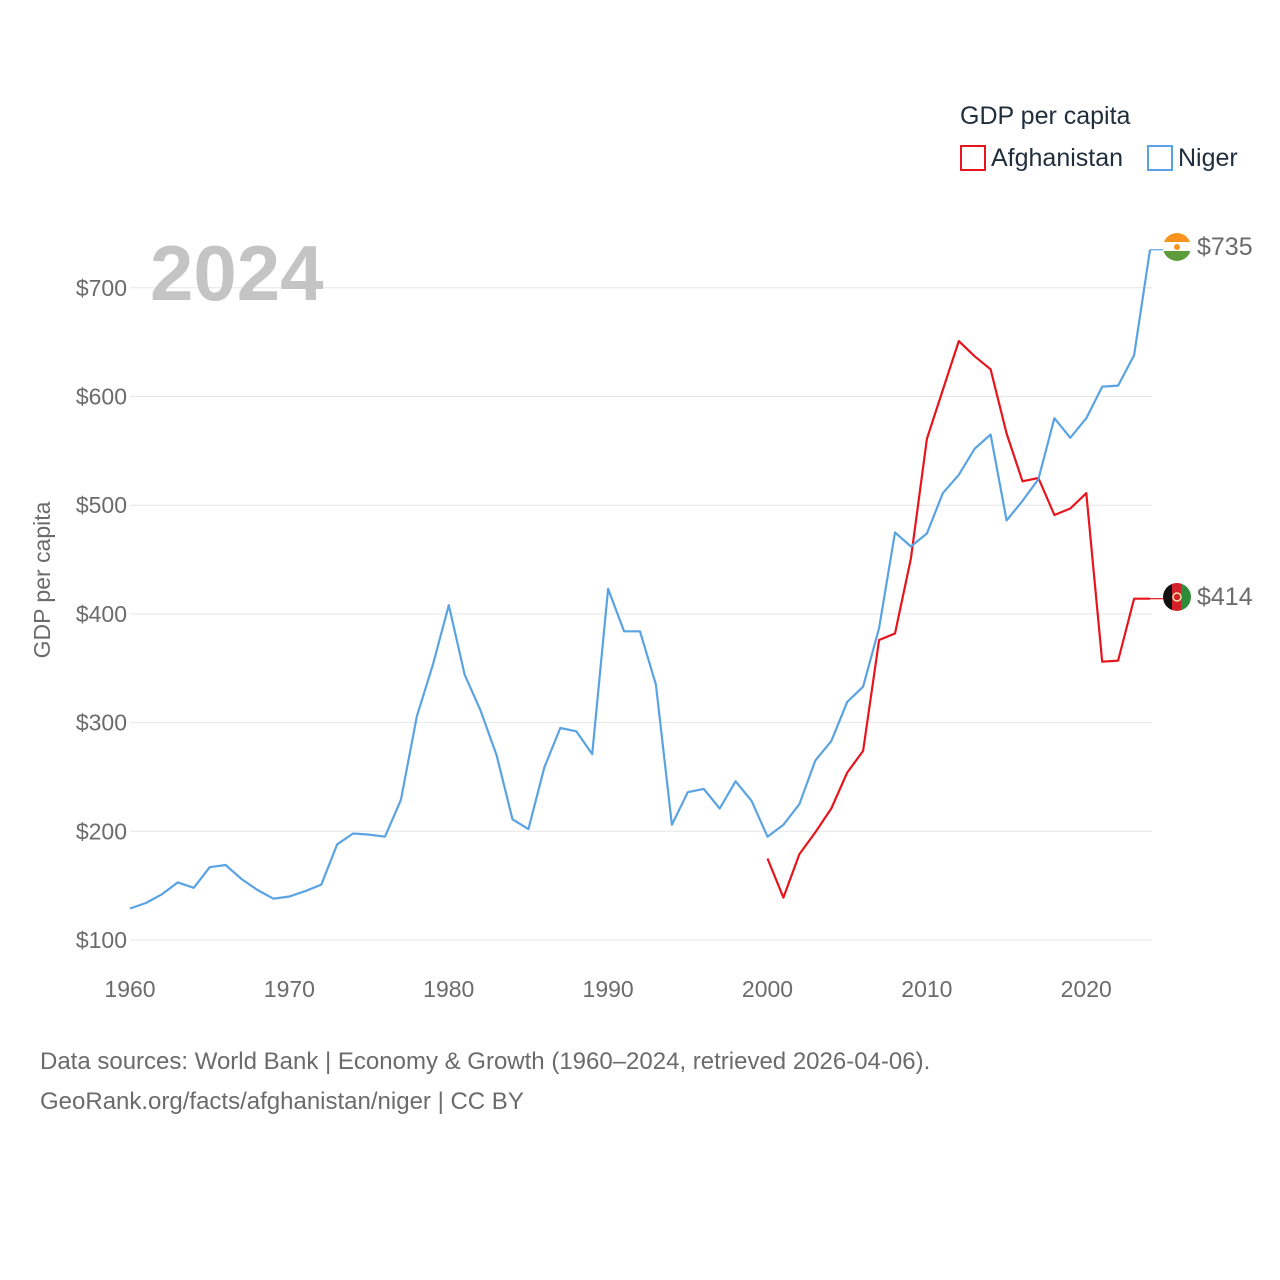 Image resolution: width=1280 pixels, height=1280 pixels. Describe the element at coordinates (289, 989) in the screenshot. I see `x-tick-label: 1970` at that location.